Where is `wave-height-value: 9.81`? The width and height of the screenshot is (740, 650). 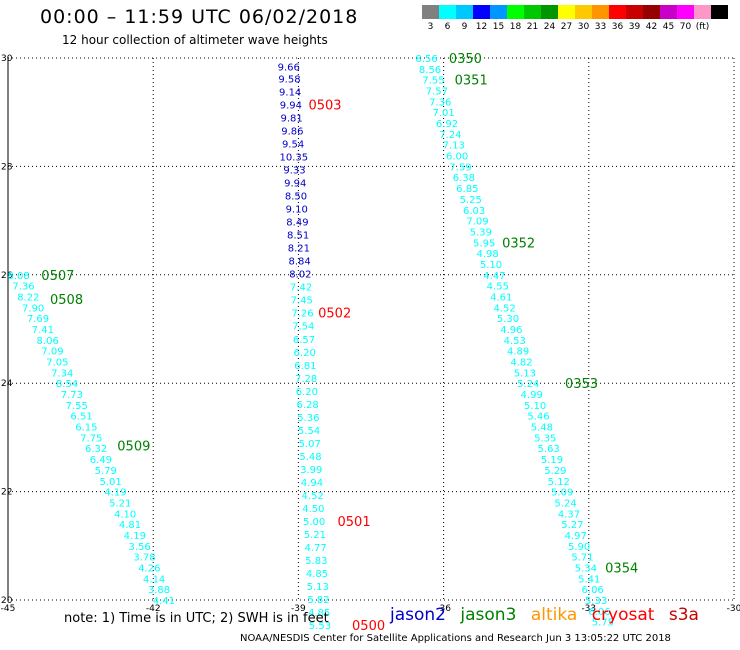
wave-height-value: 9.81 is located at coordinates (291, 119).